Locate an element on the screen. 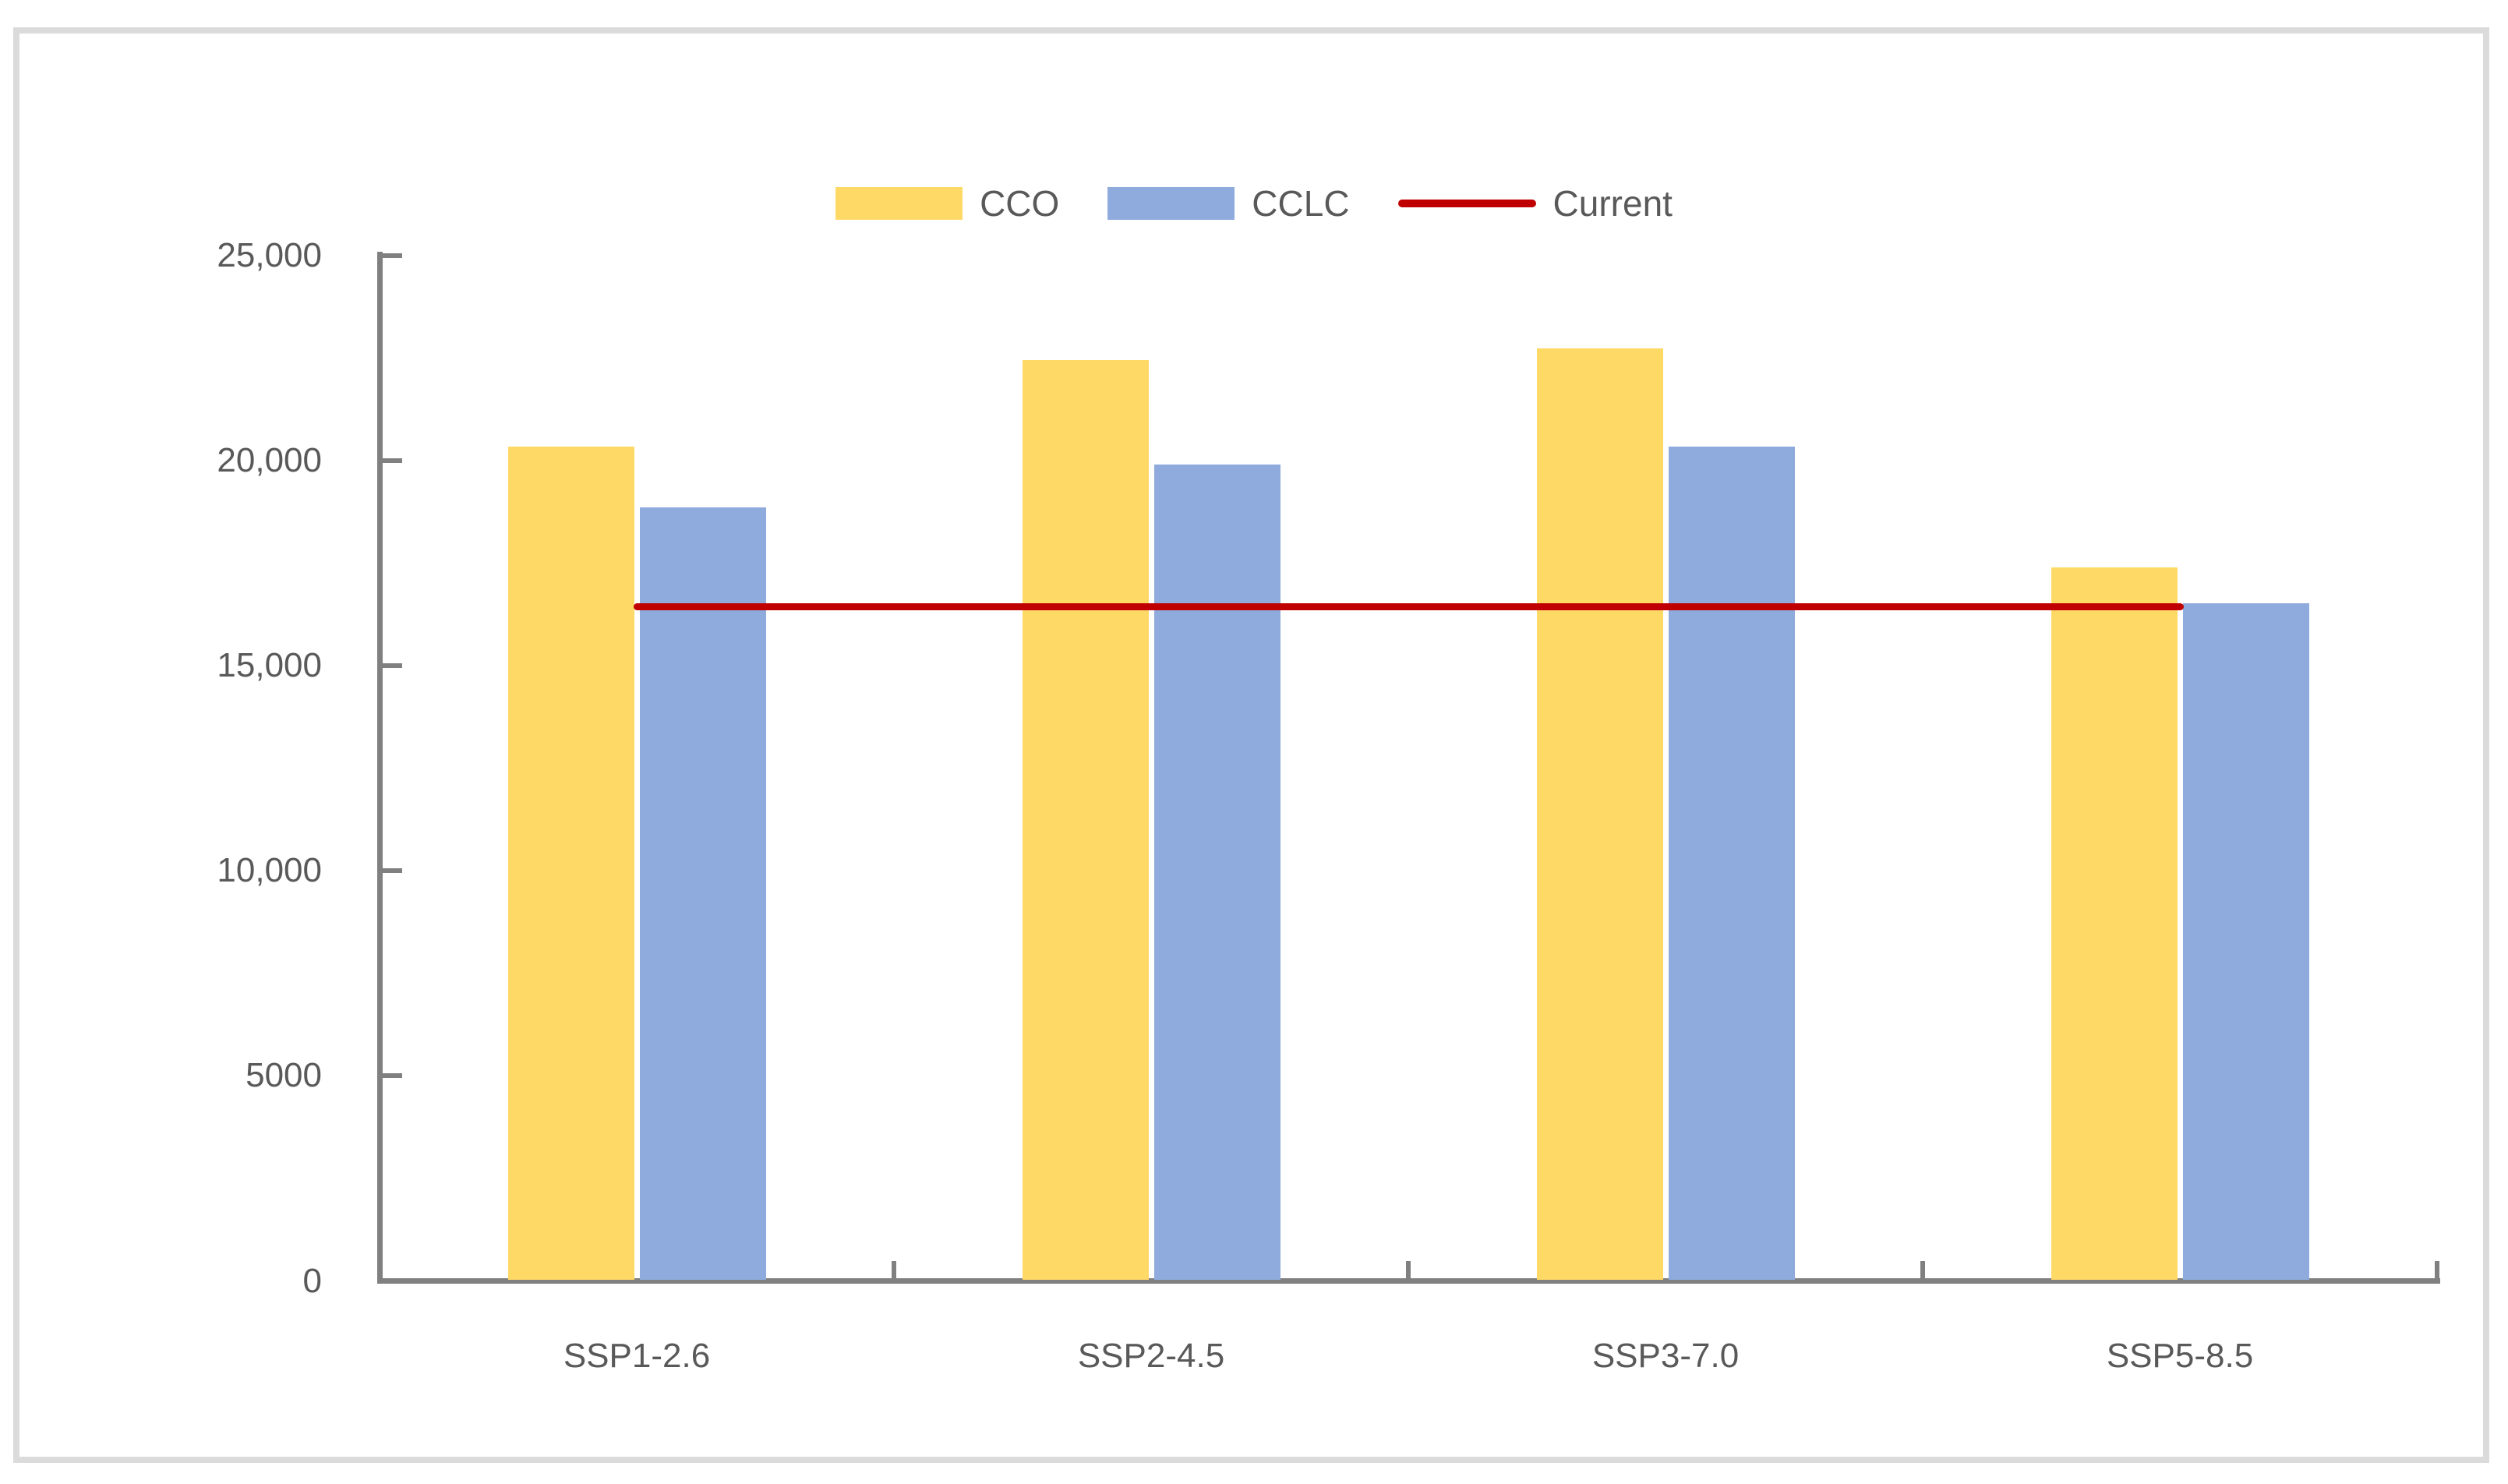  legend-item-current: Current is located at coordinates (1535, 203).